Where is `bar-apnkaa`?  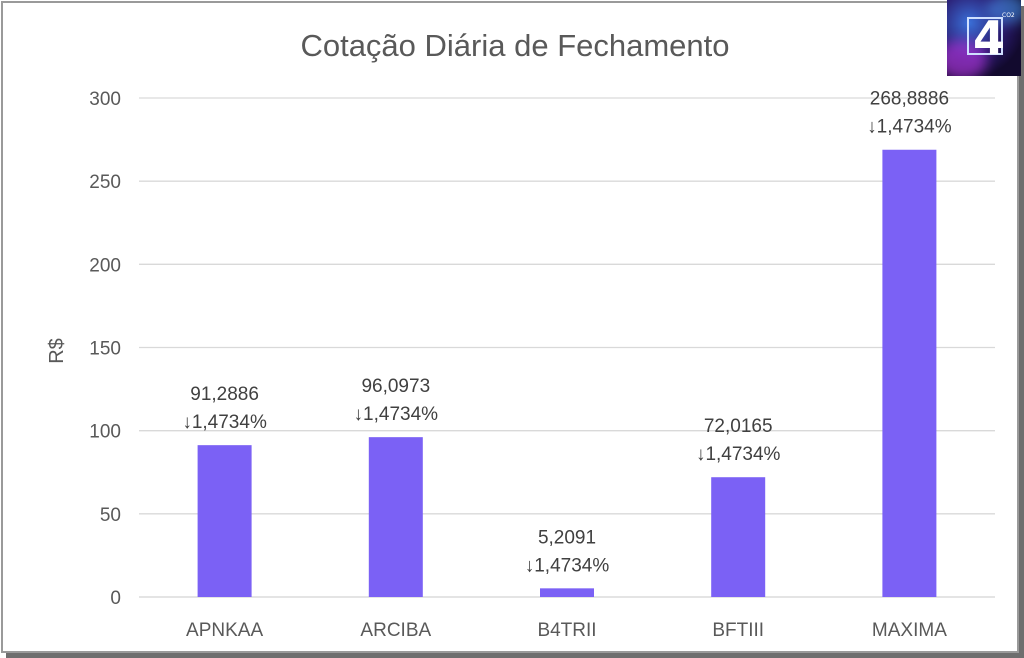 bar-apnkaa is located at coordinates (224, 521).